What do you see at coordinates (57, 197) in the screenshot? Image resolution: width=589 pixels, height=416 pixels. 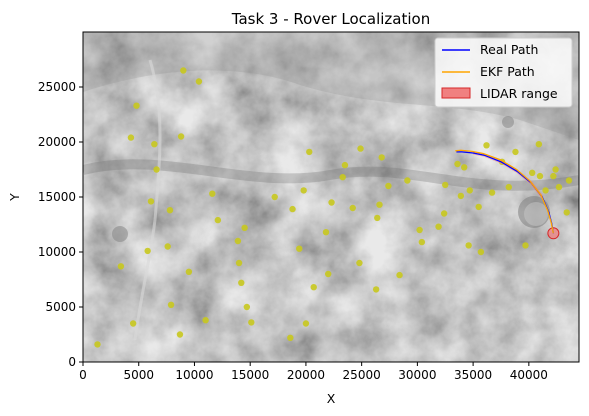 I see `y-tick-label: 15000` at bounding box center [57, 197].